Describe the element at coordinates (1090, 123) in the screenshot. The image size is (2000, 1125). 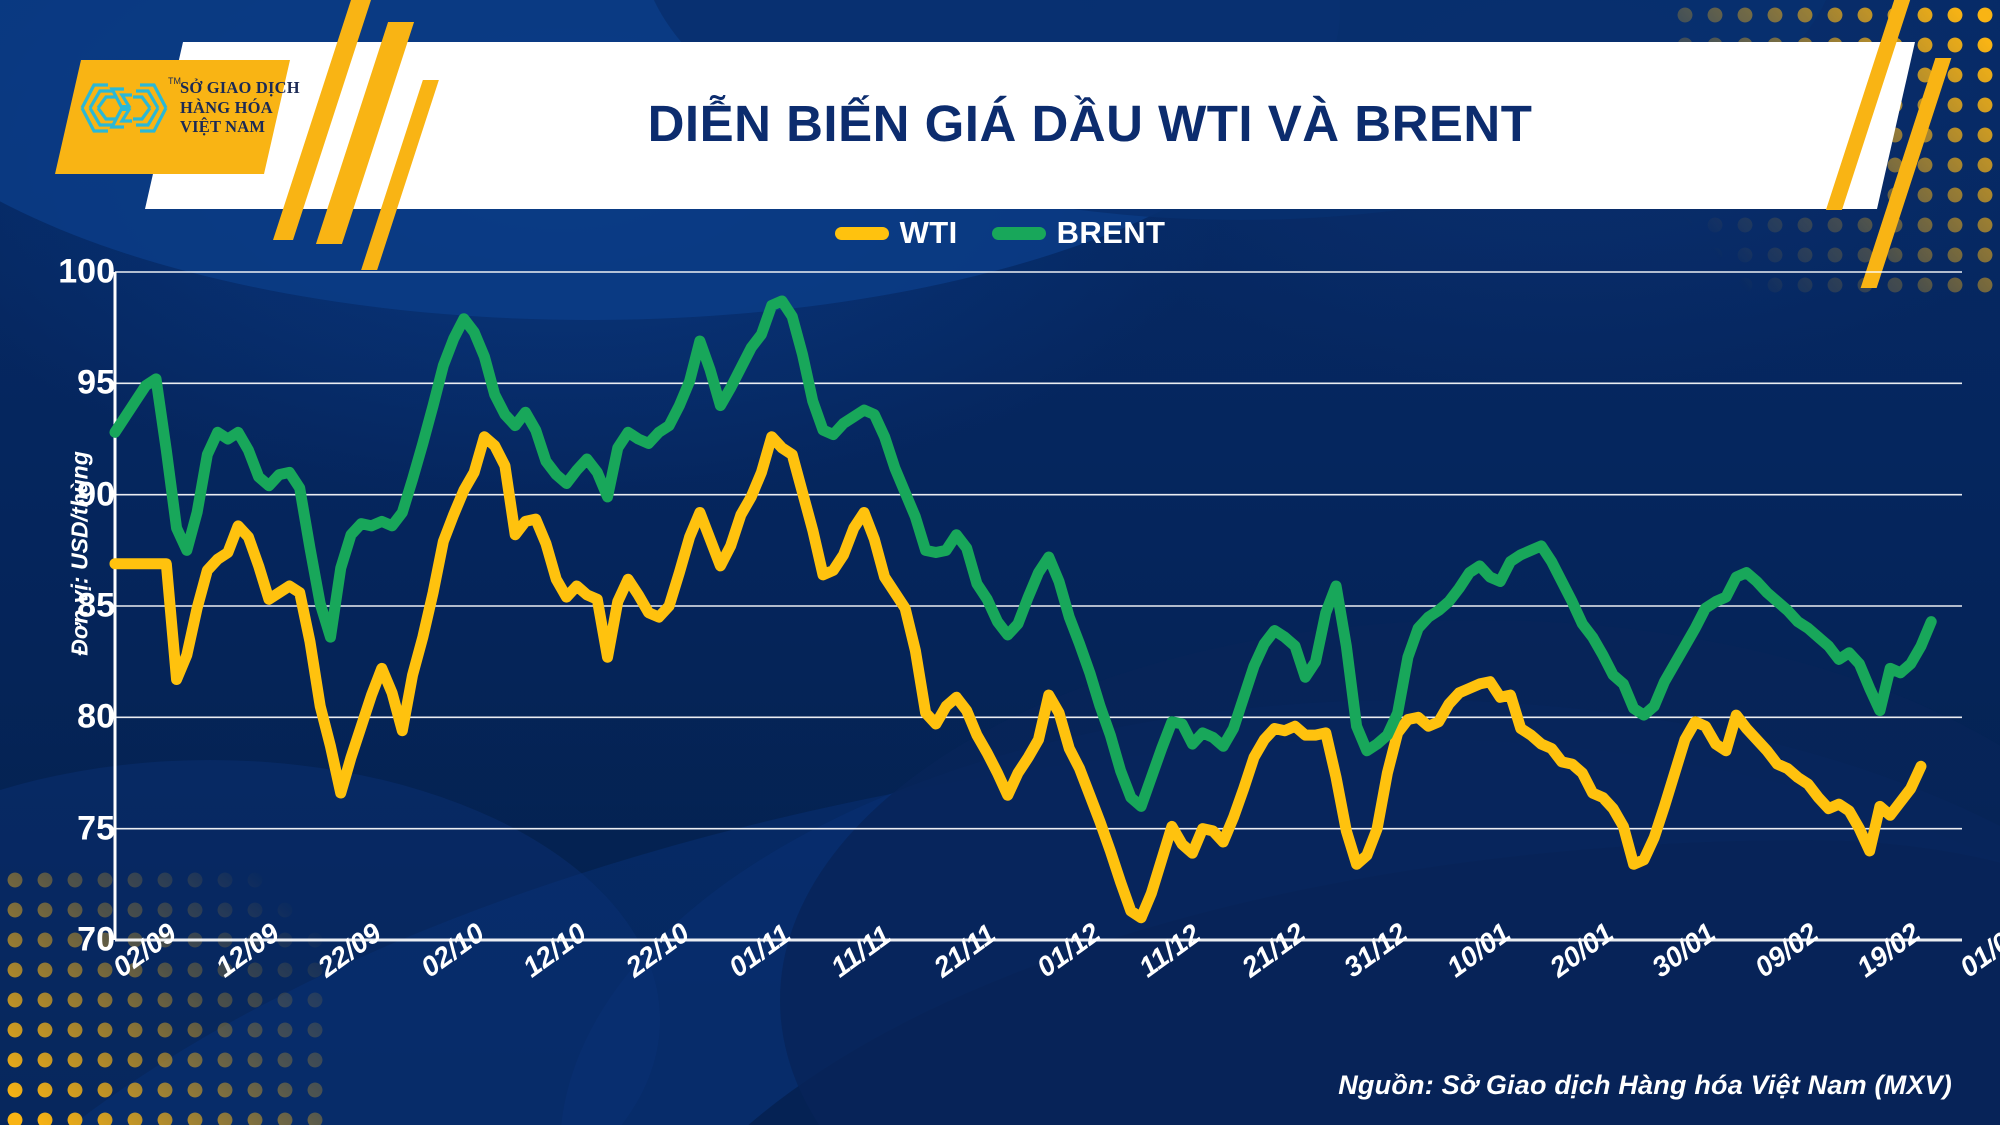
I see `chart-title: DIỄN BIẾN GIÁ DẦU WTI VÀ BRENT` at that location.